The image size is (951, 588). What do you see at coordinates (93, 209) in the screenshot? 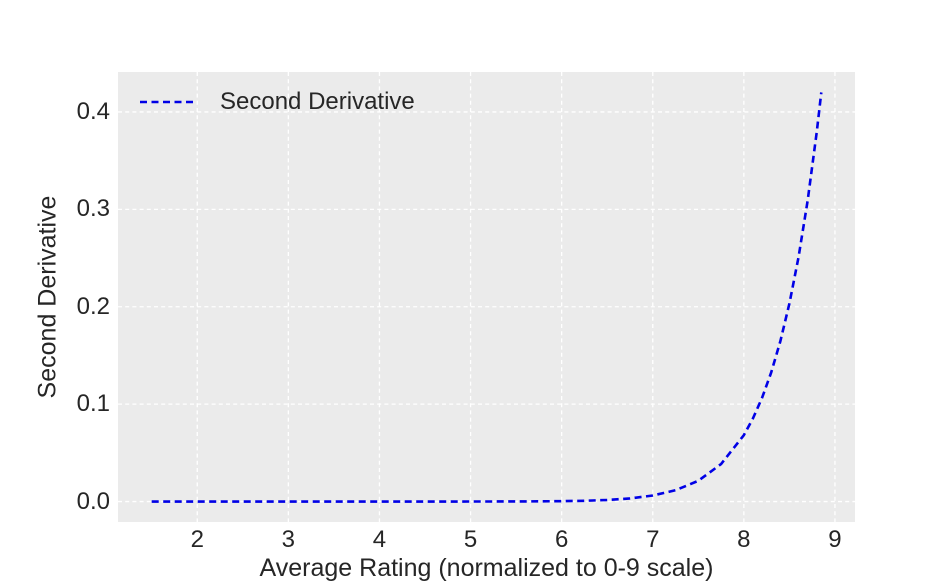
I see `y-tick-label: 0.3` at bounding box center [93, 209].